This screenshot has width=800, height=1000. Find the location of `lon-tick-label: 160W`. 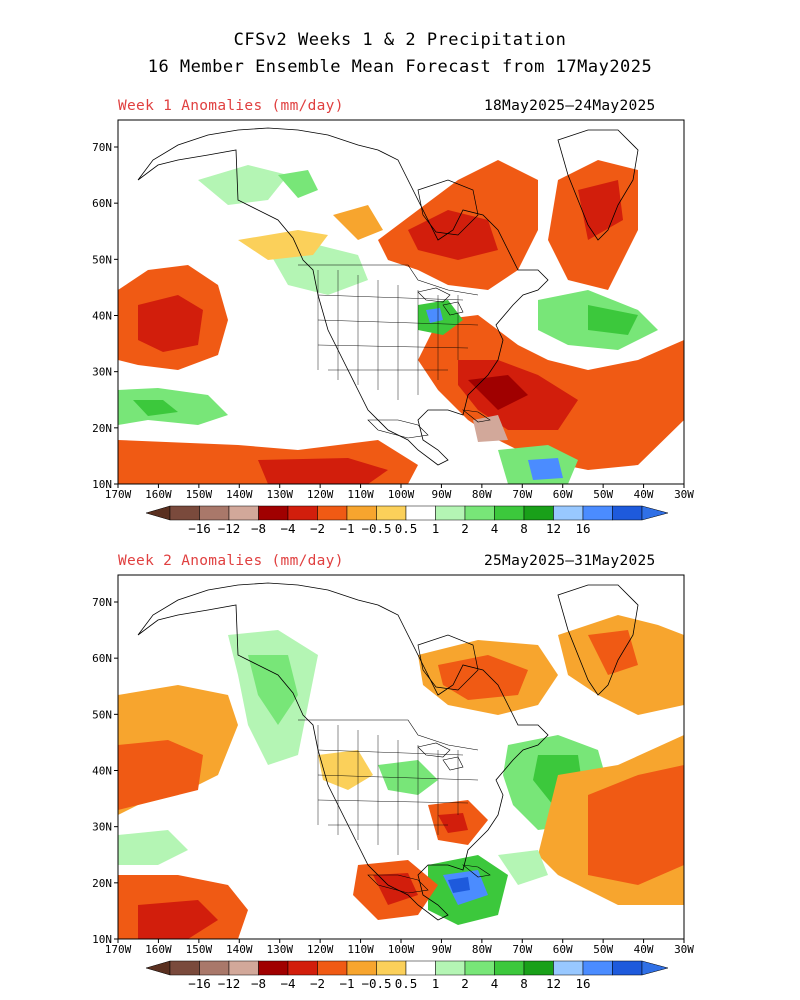

lon-tick-label: 160W is located at coordinates (158, 949).